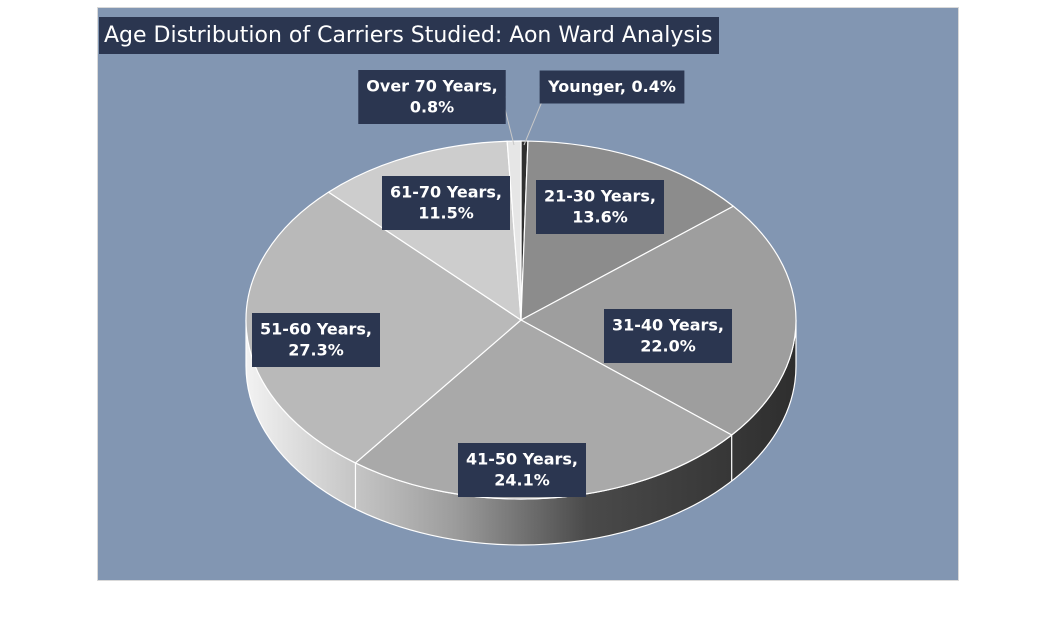 Image resolution: width=1057 pixels, height=639 pixels. Describe the element at coordinates (316, 349) in the screenshot. I see `data-label-text: 27.3%` at that location.